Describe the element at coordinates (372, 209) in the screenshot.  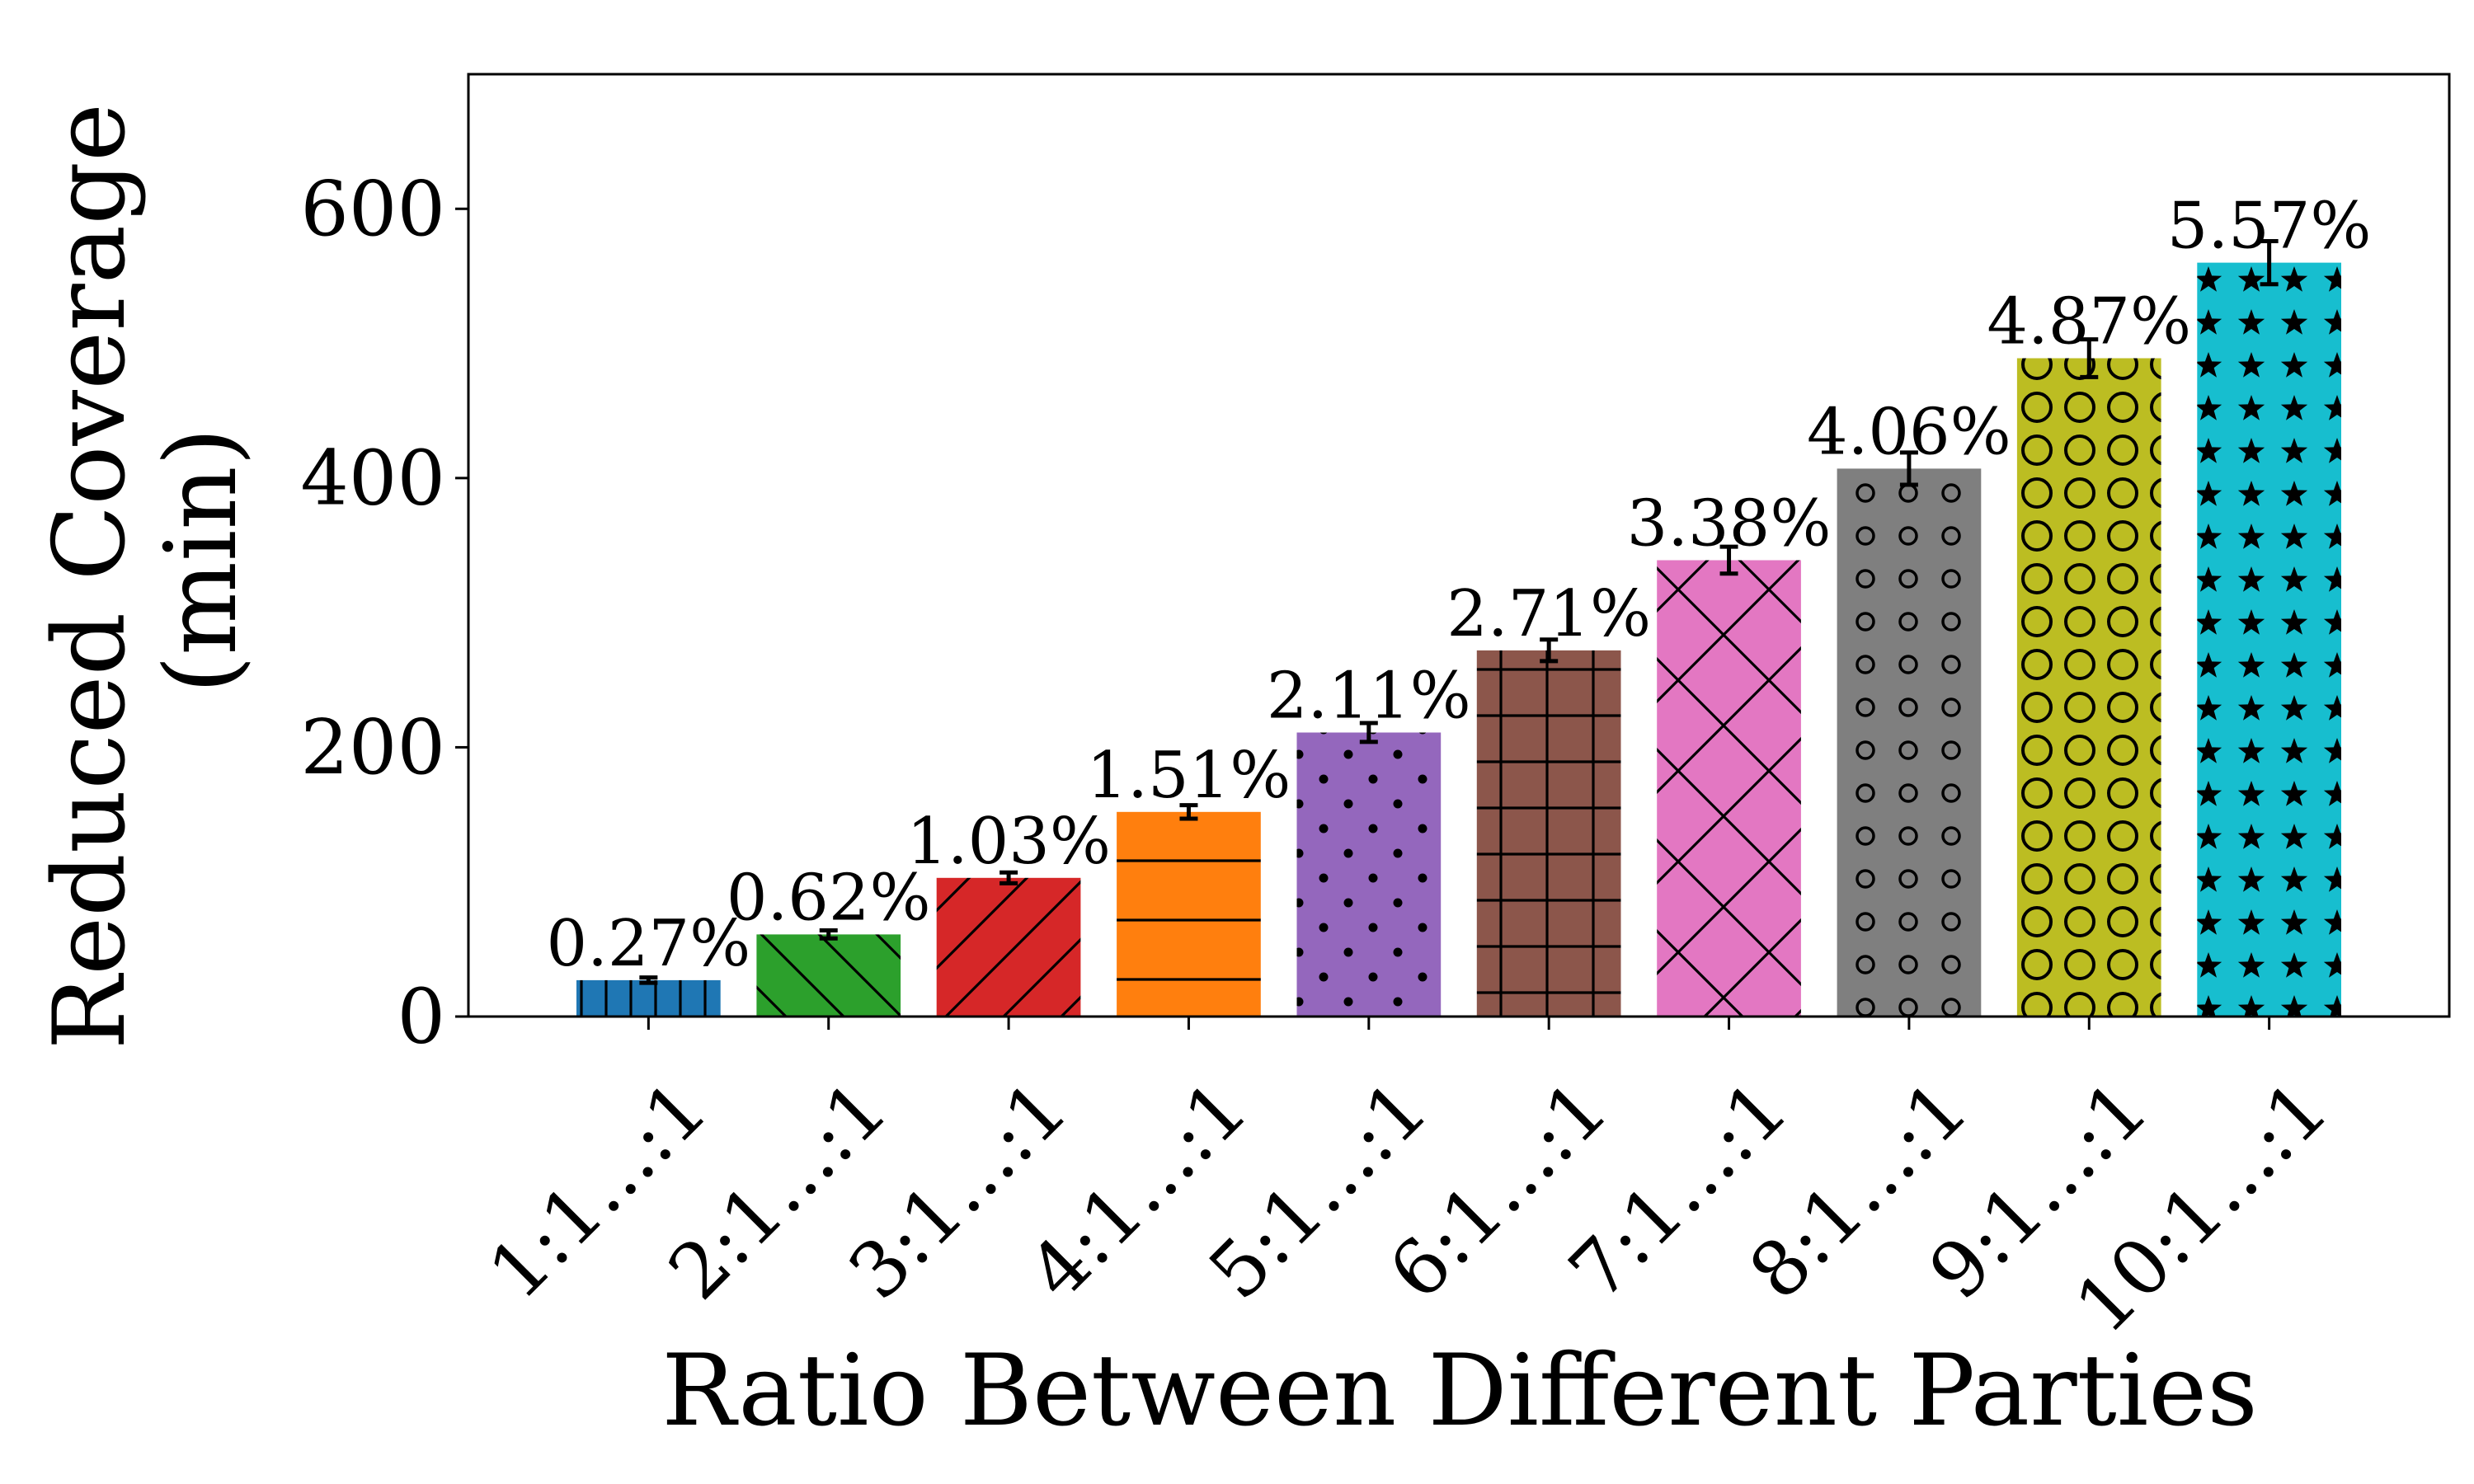
I see `y-tick-label-600: 600` at that location.